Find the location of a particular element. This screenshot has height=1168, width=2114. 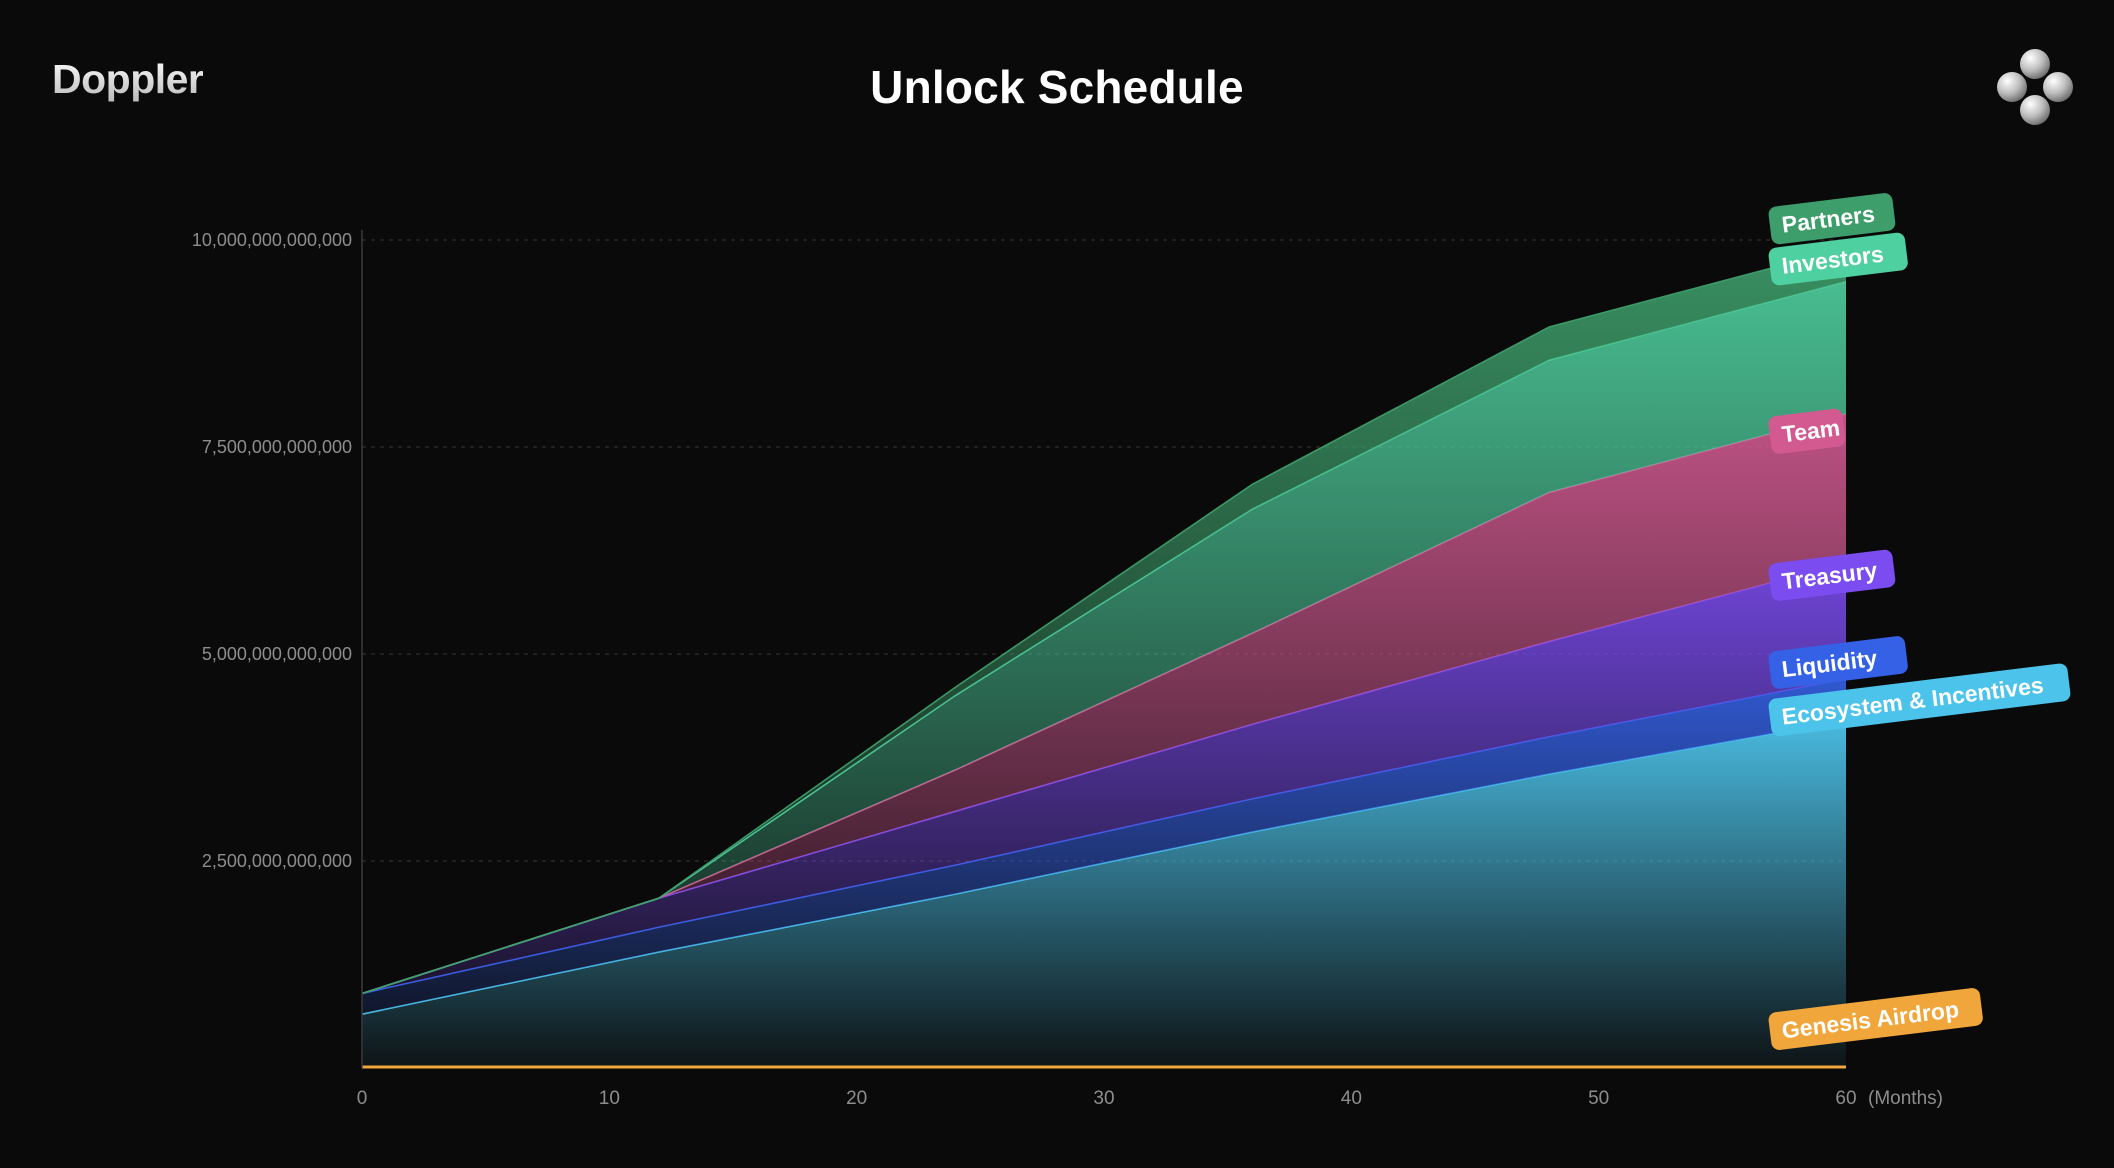

x-axis-unit-label: (Months) is located at coordinates (1905, 1098).